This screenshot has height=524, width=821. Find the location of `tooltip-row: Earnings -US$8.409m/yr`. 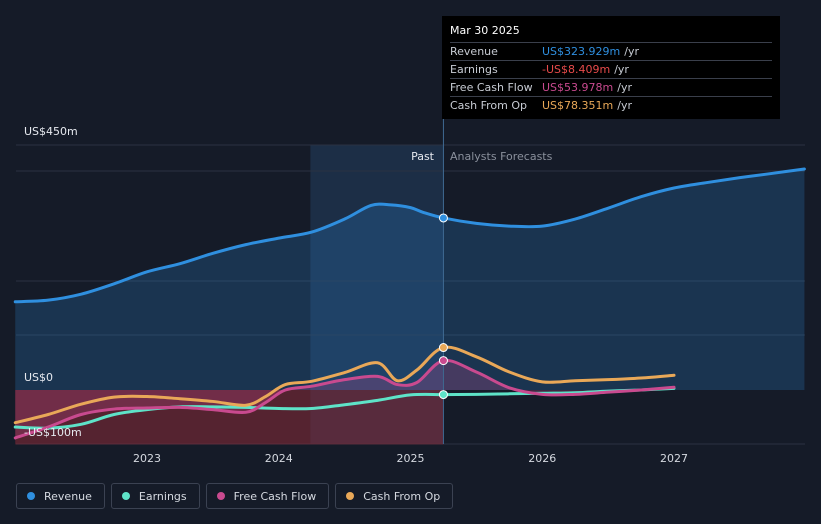

tooltip-row: Earnings -US$8.409m/yr is located at coordinates (611, 69).